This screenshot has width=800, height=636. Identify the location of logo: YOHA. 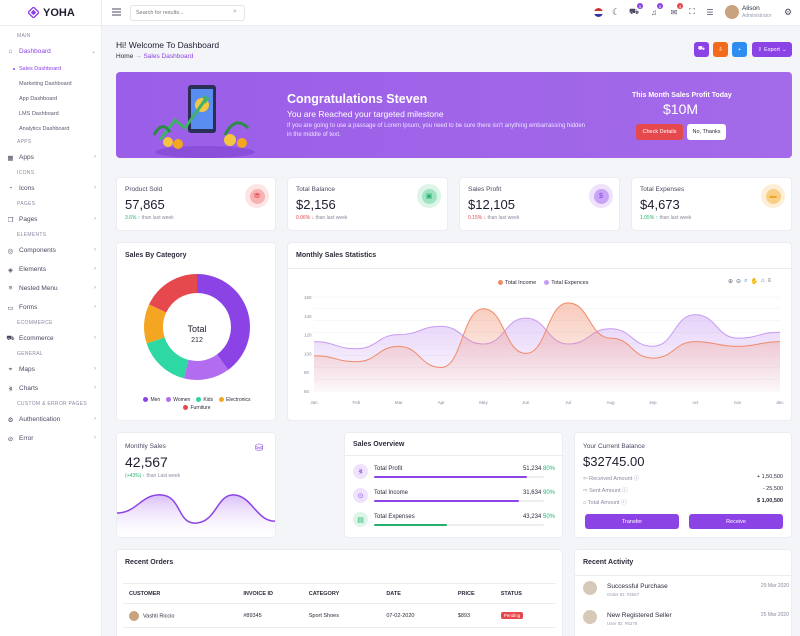
(50, 13).